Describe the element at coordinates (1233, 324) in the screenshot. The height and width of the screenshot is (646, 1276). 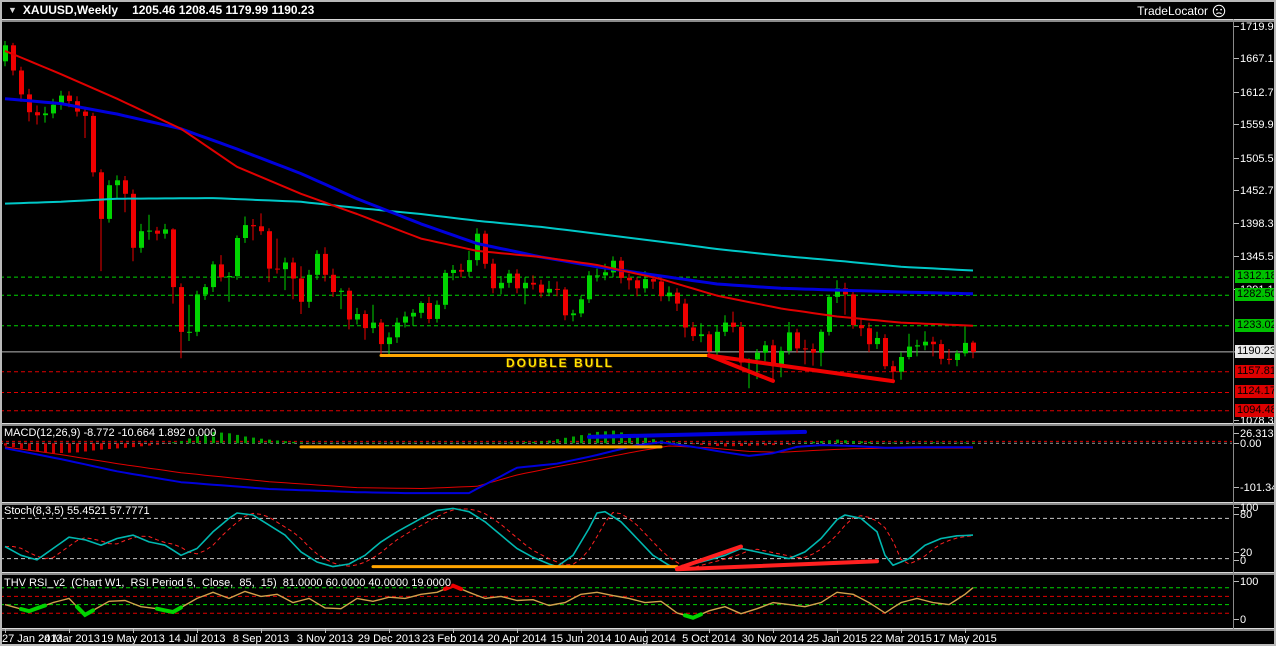
I see `price-axis-separator` at that location.